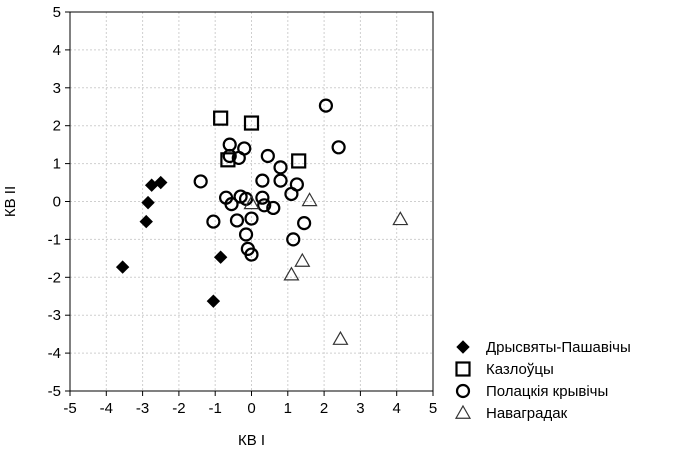 The image size is (674, 452). Describe the element at coordinates (251, 408) in the screenshot. I see `x-tick-label: 0` at that location.